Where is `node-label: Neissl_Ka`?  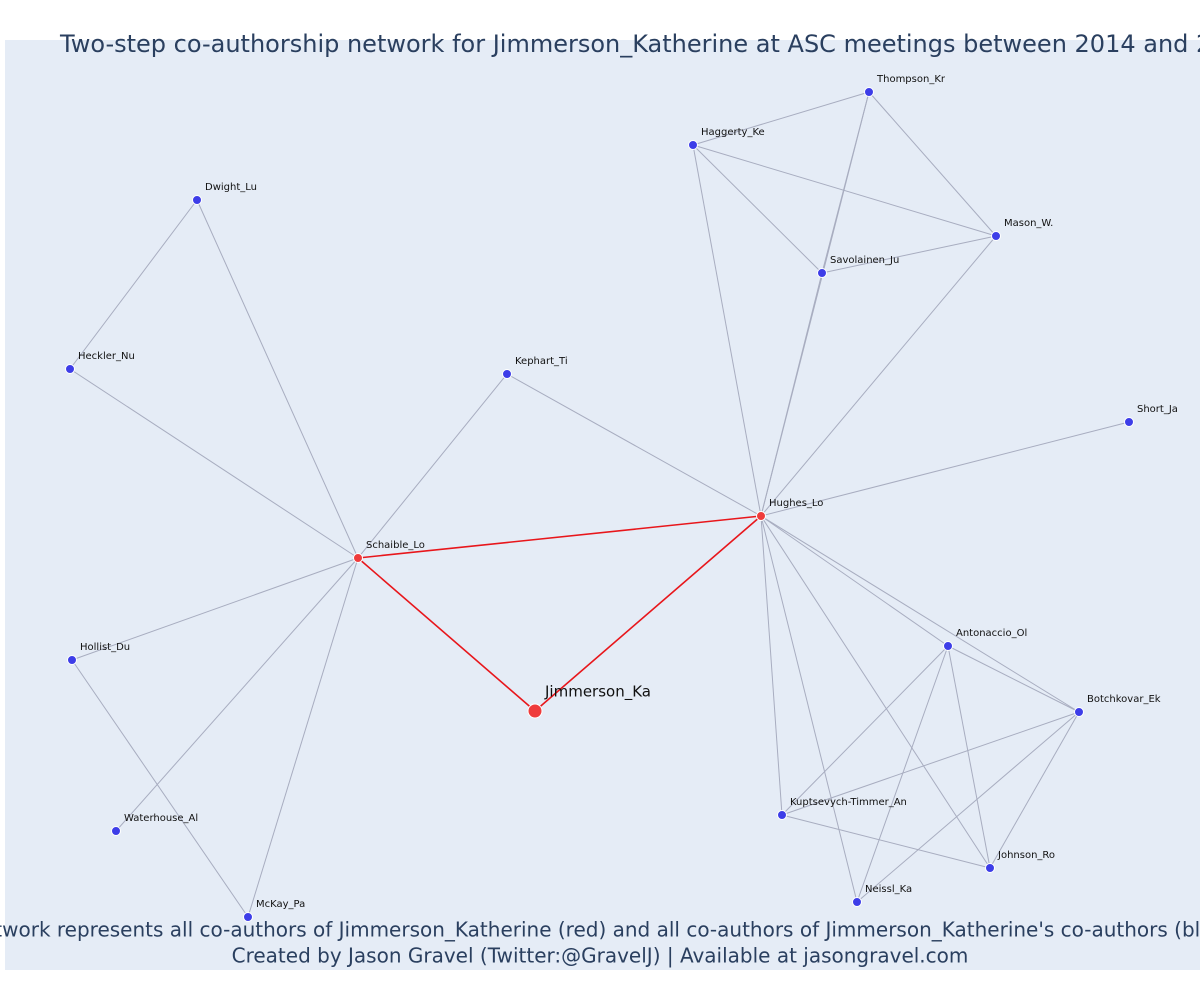 node-label: Neissl_Ka is located at coordinates (888, 889).